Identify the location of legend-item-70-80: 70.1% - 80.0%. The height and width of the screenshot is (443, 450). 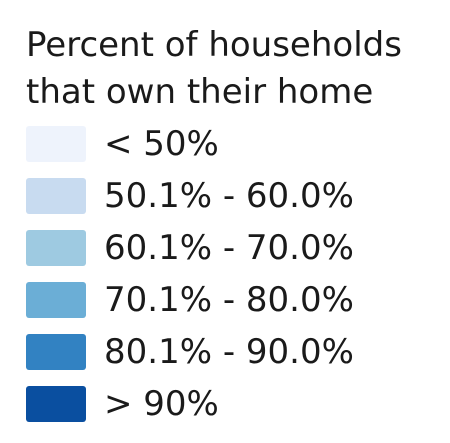
(190, 300).